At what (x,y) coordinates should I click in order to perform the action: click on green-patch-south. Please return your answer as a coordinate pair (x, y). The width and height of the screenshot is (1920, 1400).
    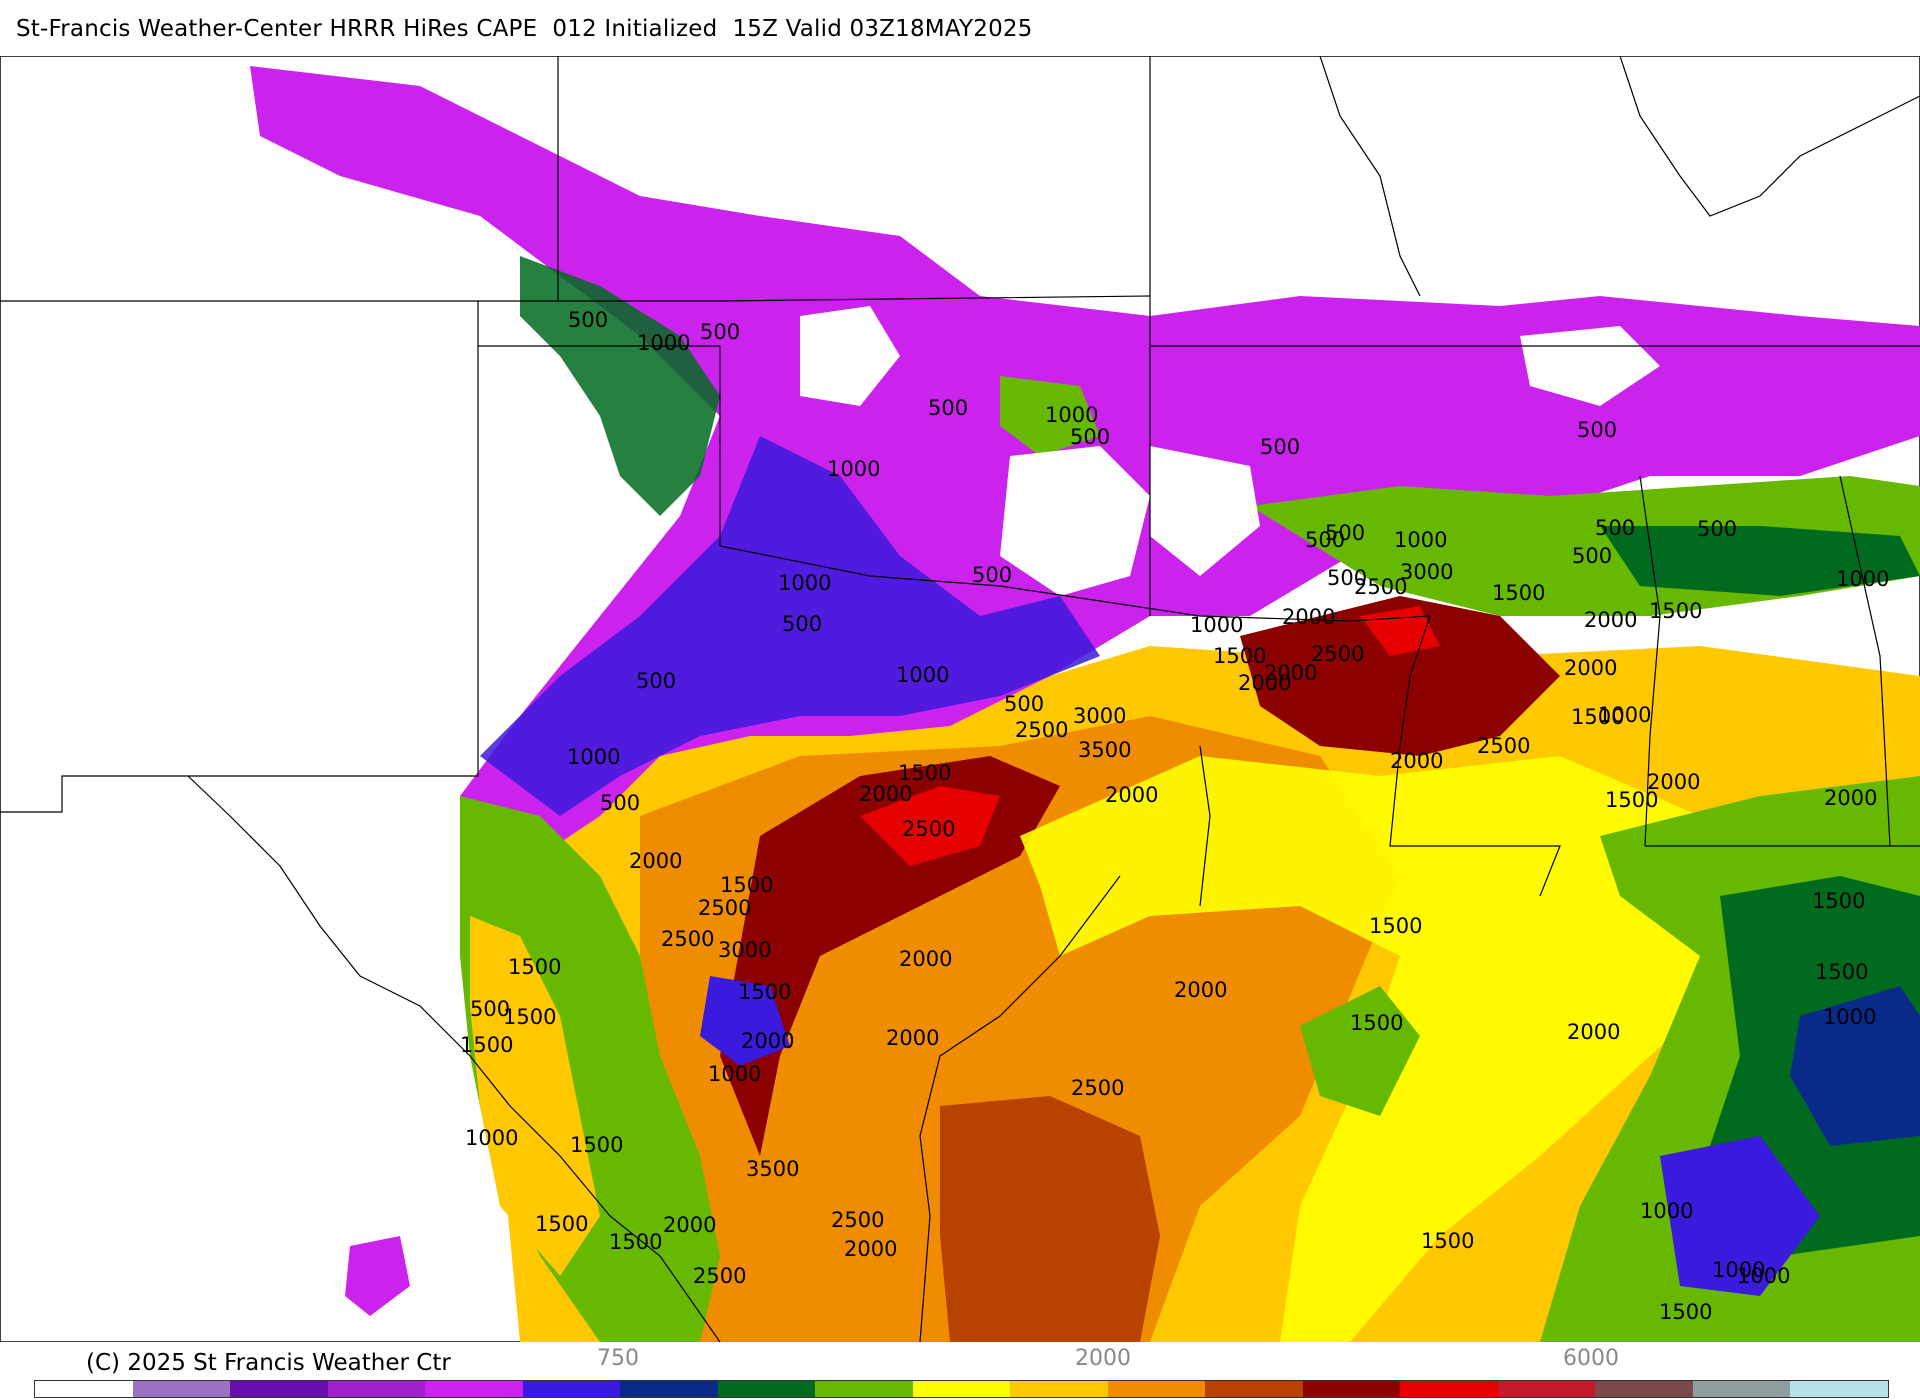
    Looking at the image, I should click on (1360, 1051).